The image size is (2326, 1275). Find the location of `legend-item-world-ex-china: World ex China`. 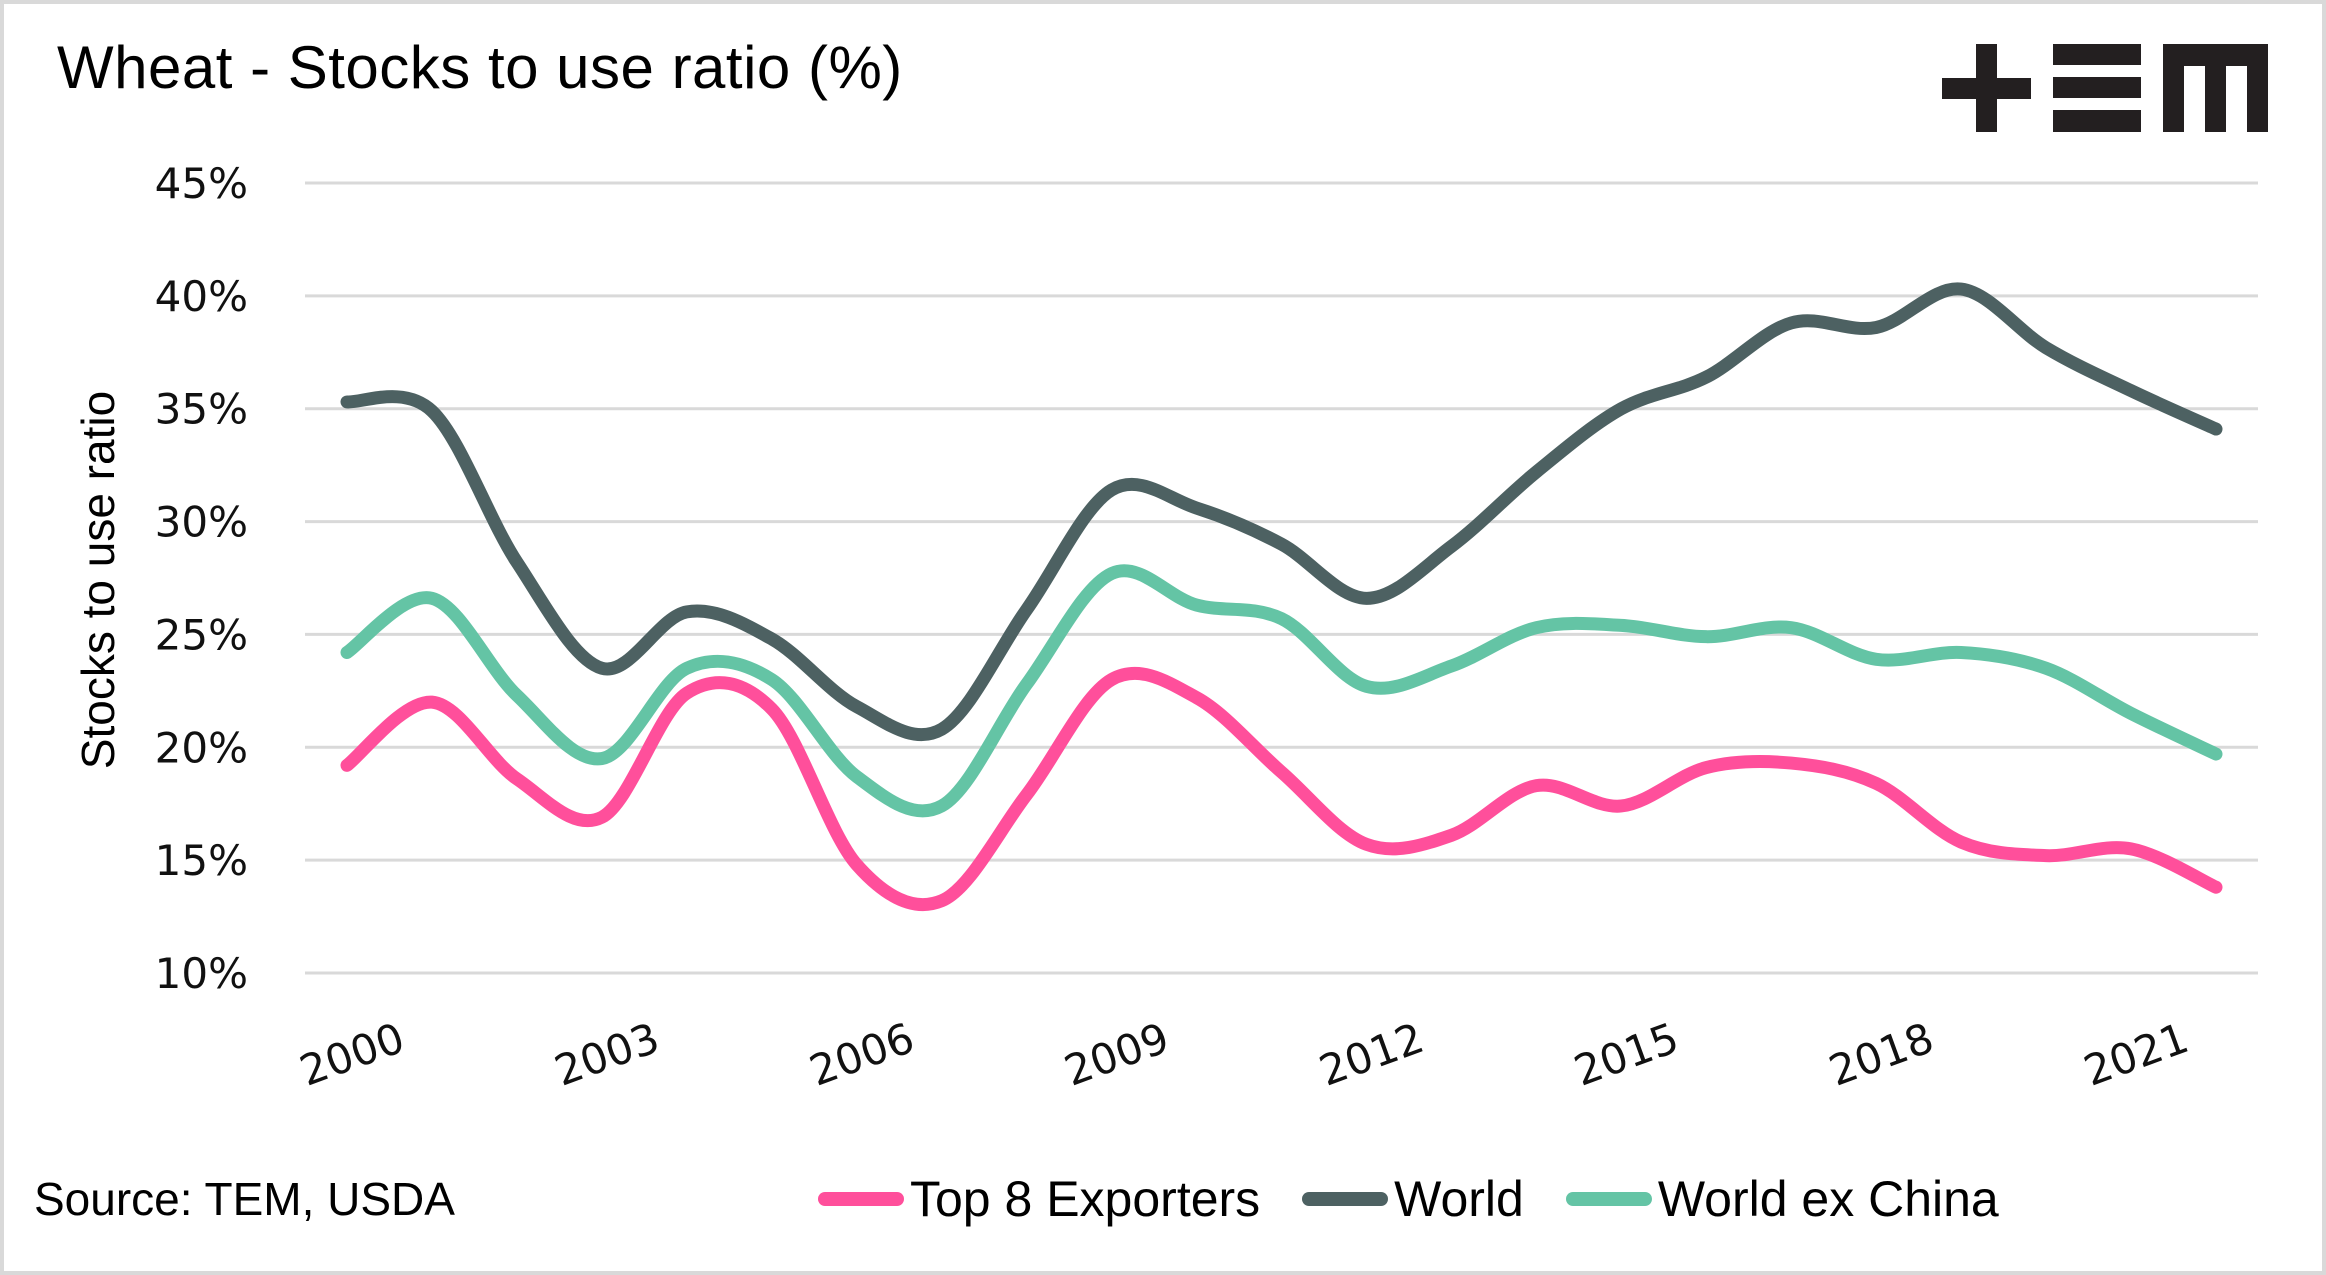

legend-item-world-ex-china: World ex China is located at coordinates (1782, 1199).